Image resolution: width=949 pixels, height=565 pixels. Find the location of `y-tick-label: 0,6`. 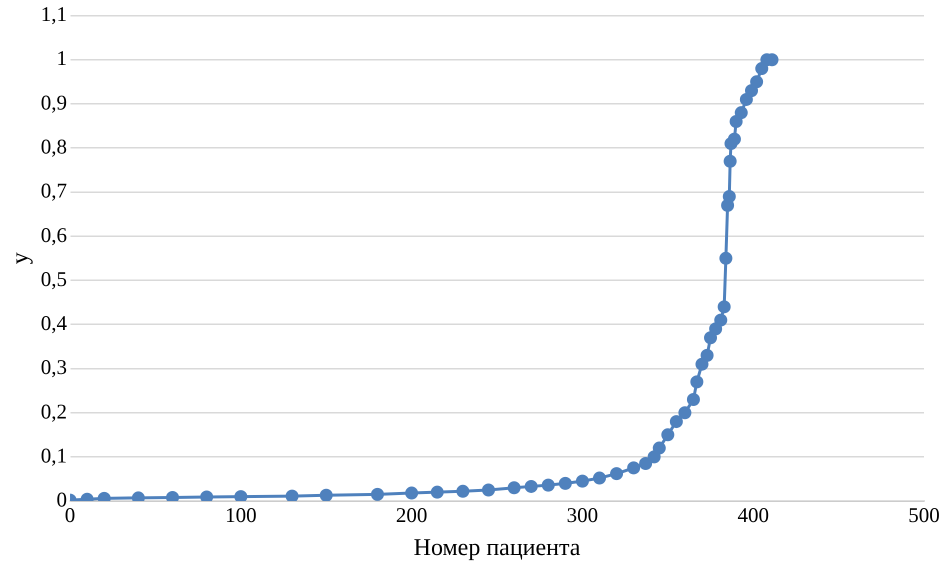

y-tick-label: 0,6 is located at coordinates (54, 234).